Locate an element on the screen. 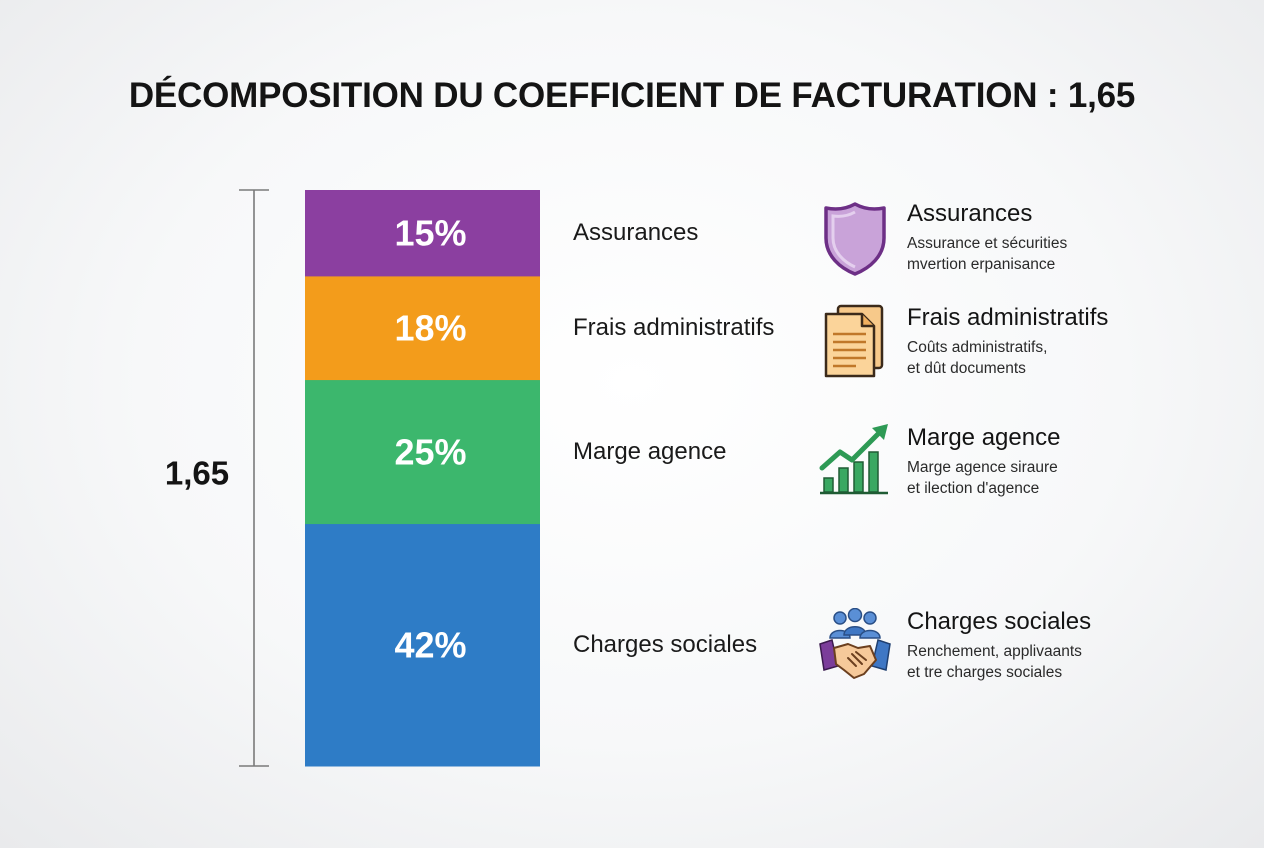 This screenshot has height=848, width=1264. legend-desc-line: mvertion erpanisance is located at coordinates (981, 264).